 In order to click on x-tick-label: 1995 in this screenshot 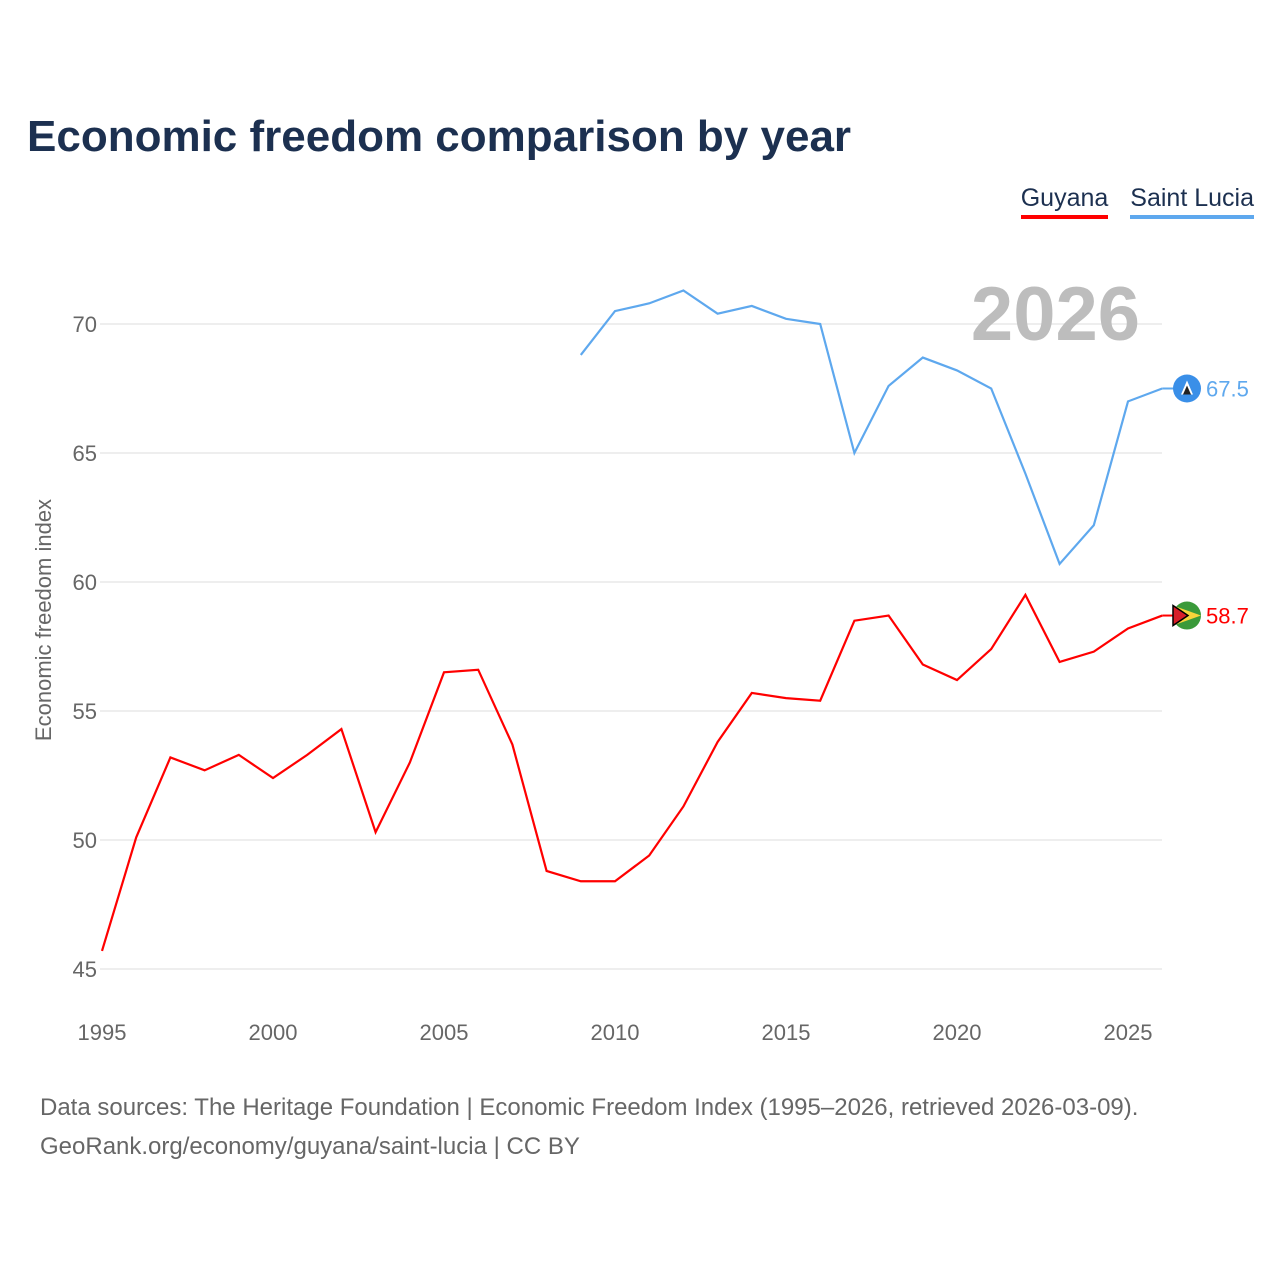, I will do `click(102, 1032)`.